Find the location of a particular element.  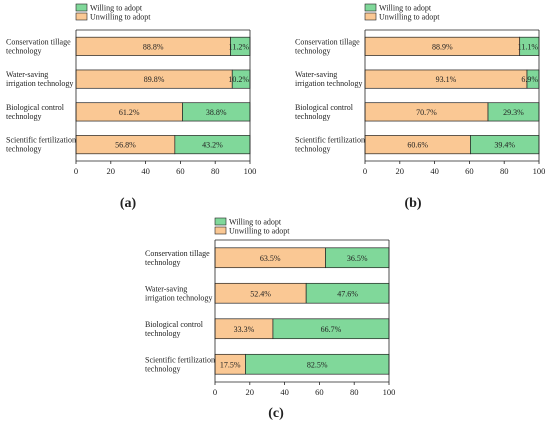

data-label-willing-3: 38.8% is located at coordinates (216, 112).